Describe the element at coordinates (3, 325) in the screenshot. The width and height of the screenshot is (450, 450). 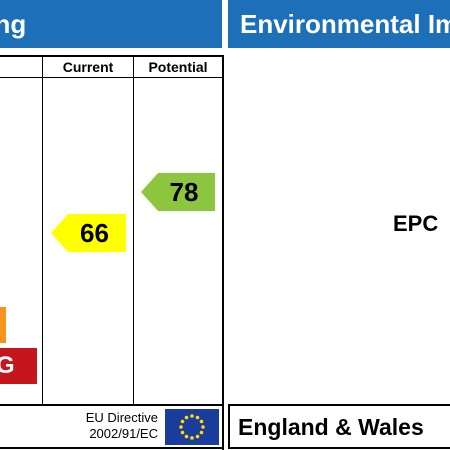
I see `band-f-bar` at that location.